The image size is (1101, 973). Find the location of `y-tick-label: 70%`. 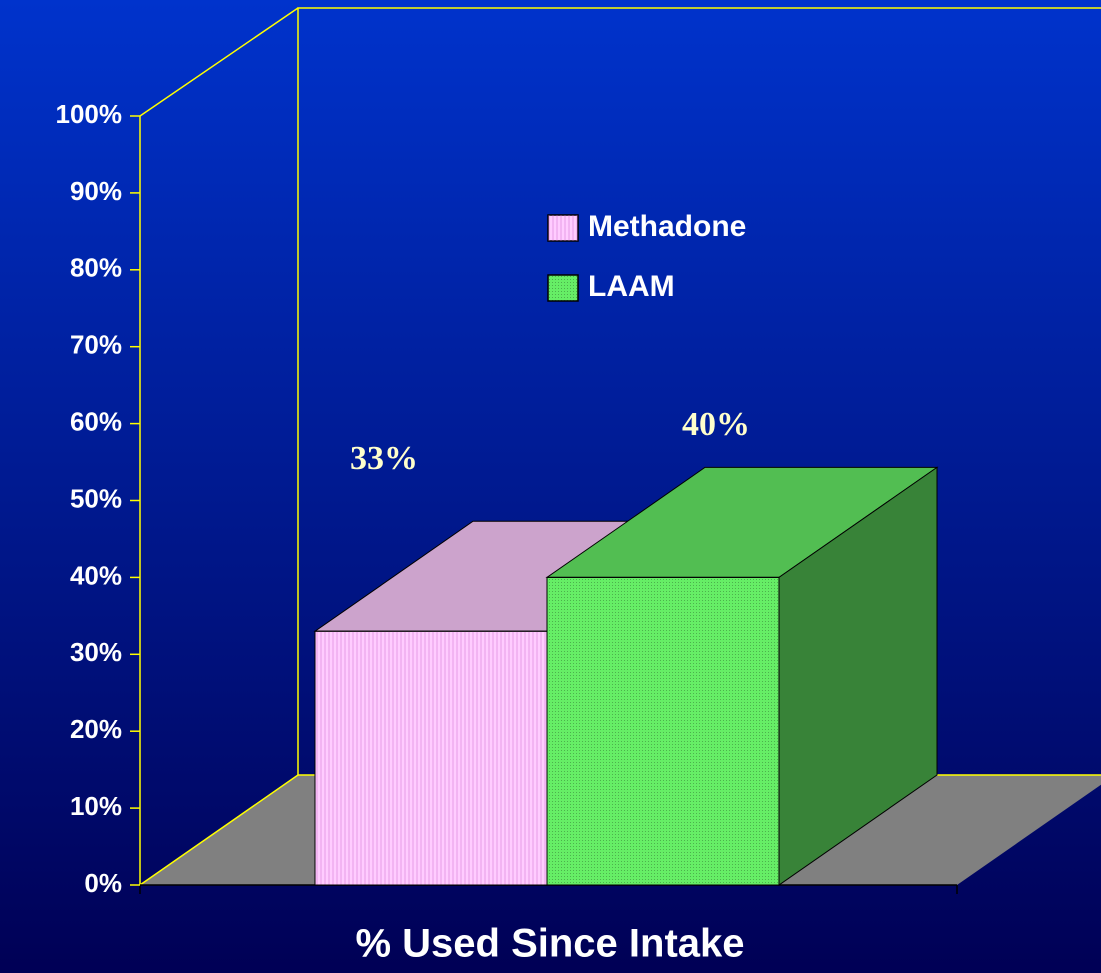

y-tick-label: 70% is located at coordinates (96, 345).